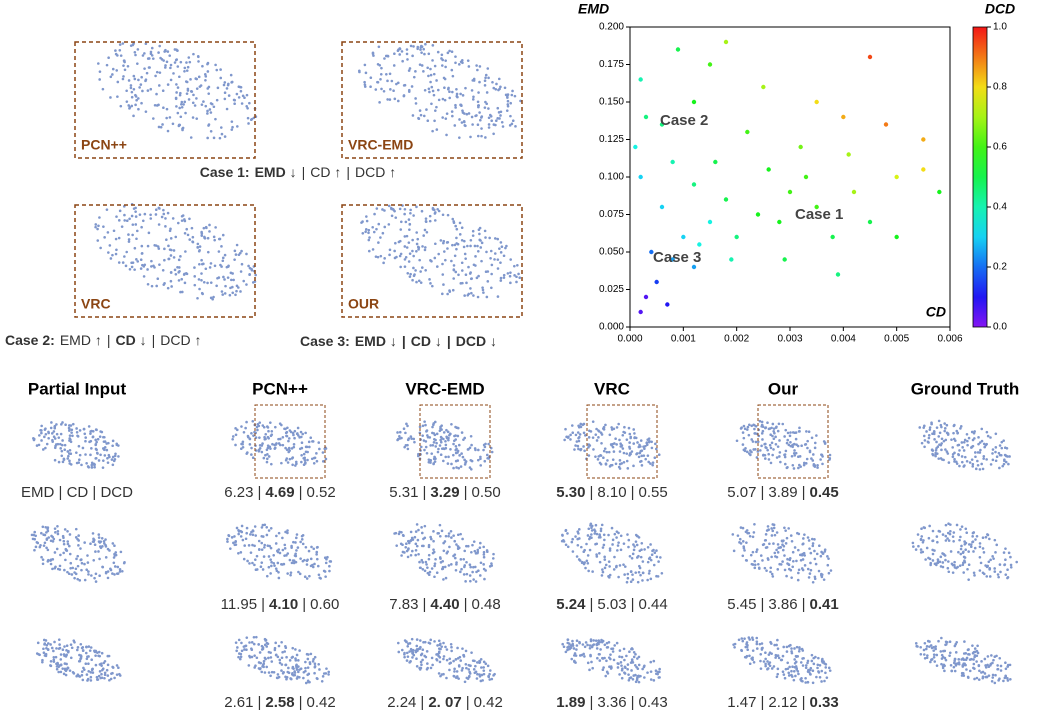 The height and width of the screenshot is (715, 1042). What do you see at coordinates (611, 139) in the screenshot?
I see `y-tick-label: 0.125` at bounding box center [611, 139].